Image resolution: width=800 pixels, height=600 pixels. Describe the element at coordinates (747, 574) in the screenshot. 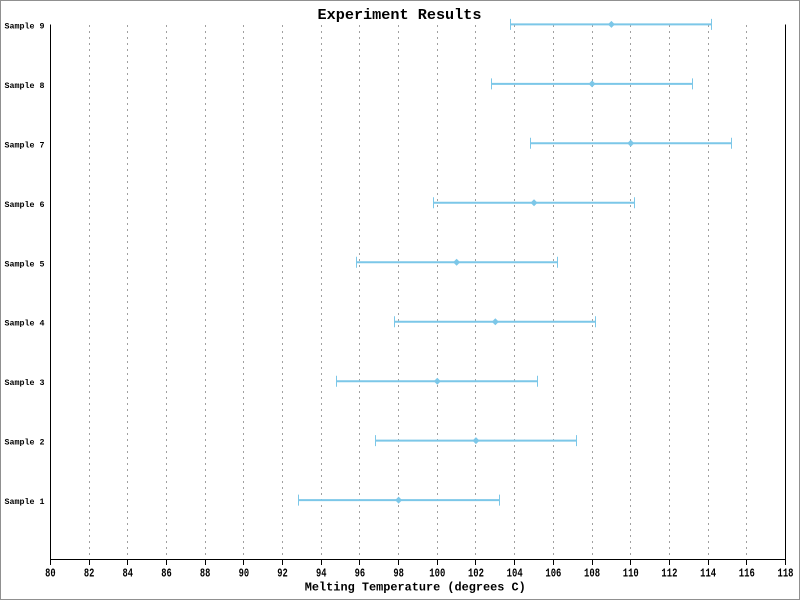

I see `svg-text: 116` at that location.